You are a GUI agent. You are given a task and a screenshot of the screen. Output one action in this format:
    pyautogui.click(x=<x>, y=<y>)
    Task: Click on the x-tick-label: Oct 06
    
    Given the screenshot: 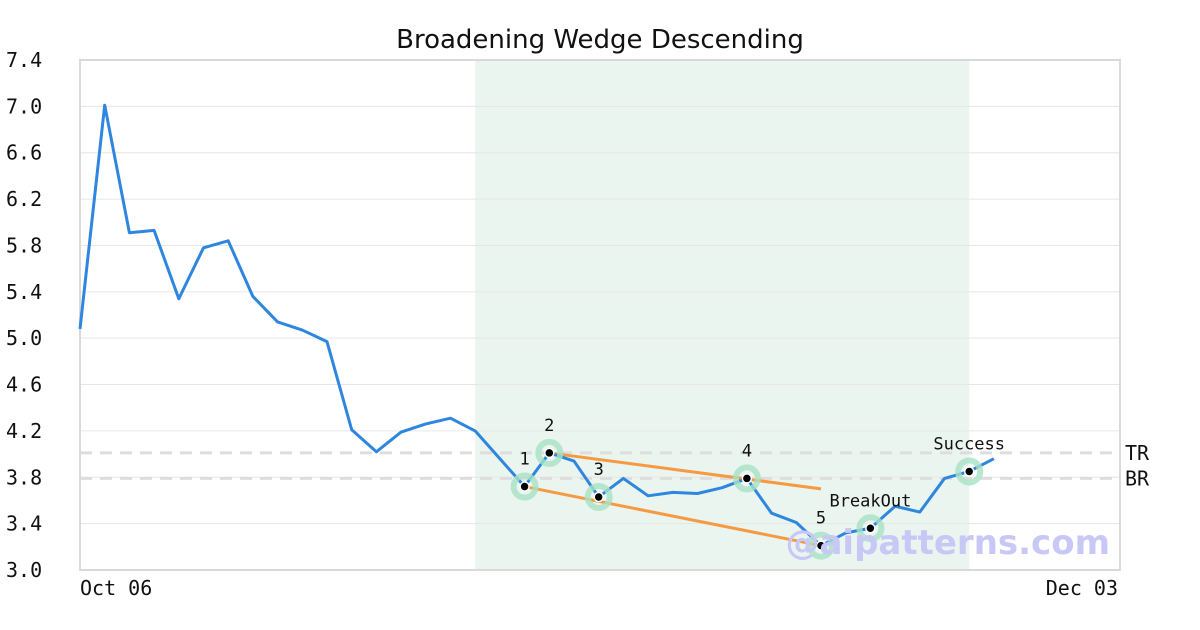 What is the action you would take?
    pyautogui.click(x=116, y=588)
    